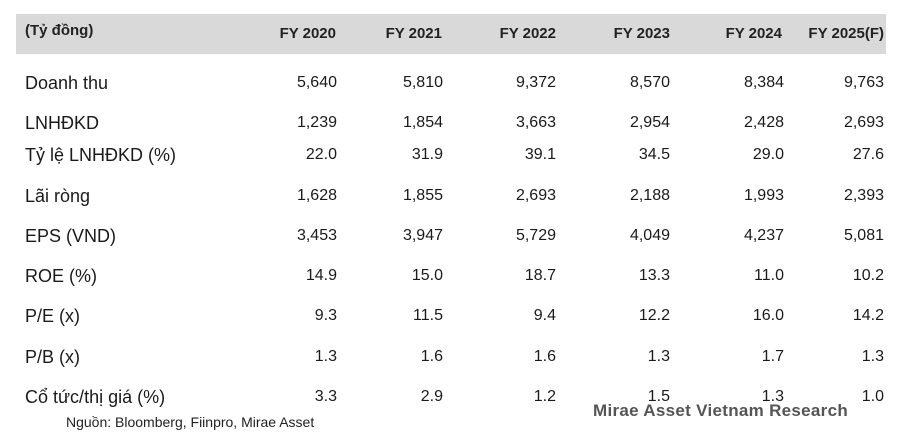 This screenshot has width=906, height=436. What do you see at coordinates (540, 154) in the screenshot?
I see `table-cell: 39.1` at bounding box center [540, 154].